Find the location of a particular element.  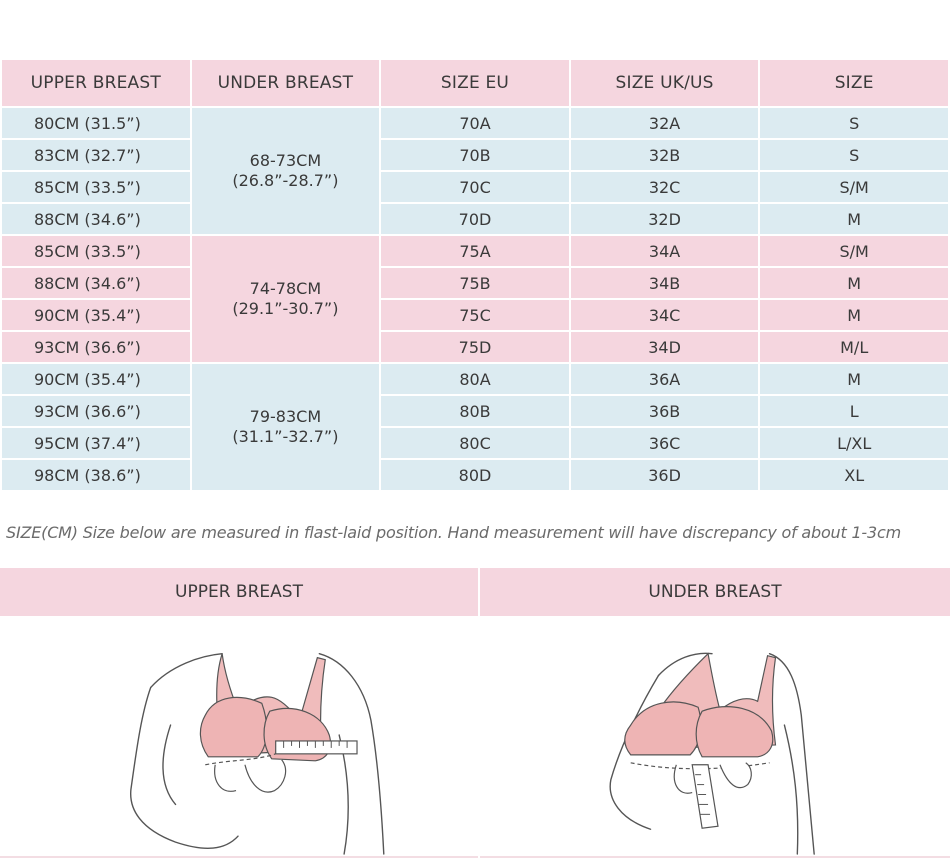

under-breast-cm: 79-83CM is located at coordinates (285, 416).